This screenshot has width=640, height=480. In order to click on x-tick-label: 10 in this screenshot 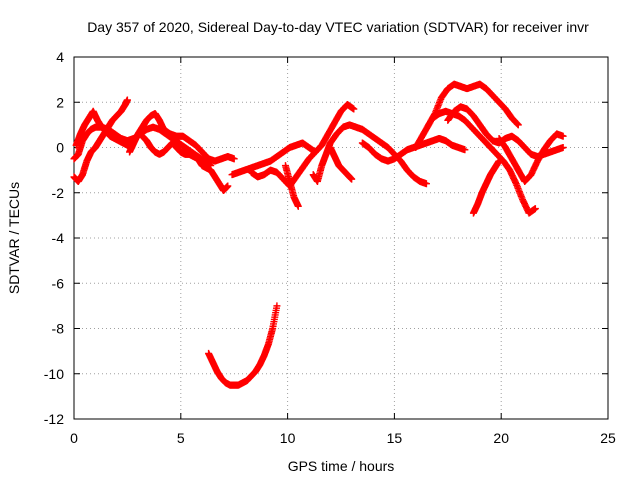, I will do `click(288, 438)`.